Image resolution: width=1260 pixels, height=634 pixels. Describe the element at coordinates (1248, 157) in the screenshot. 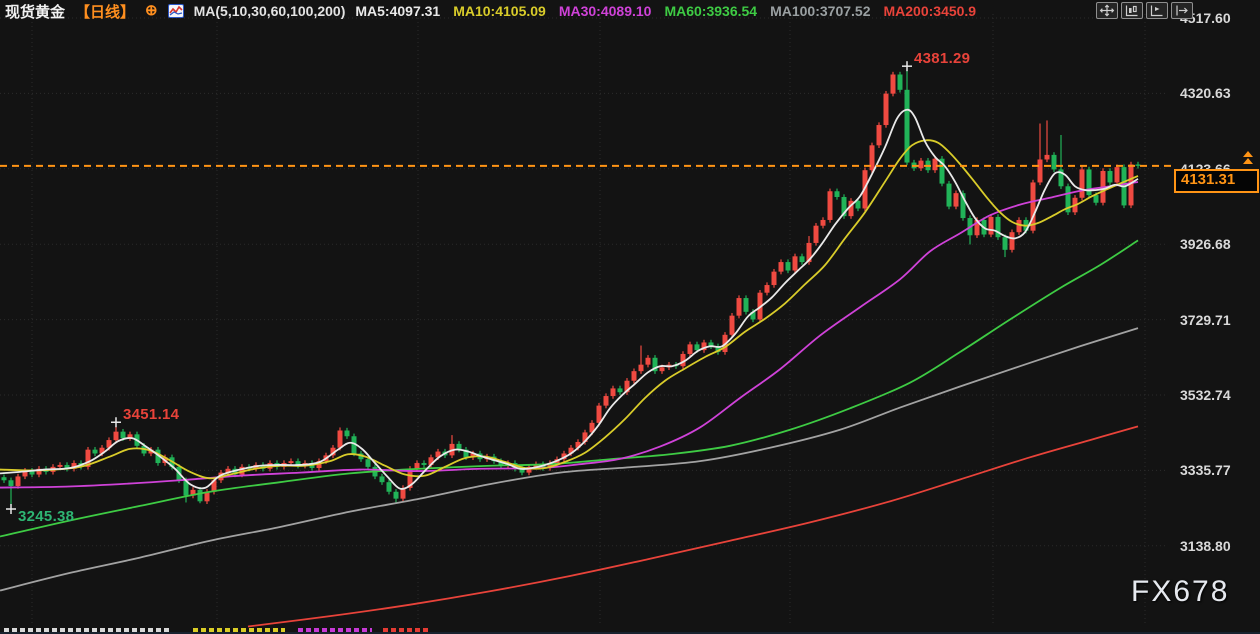

I see `price-alert-icon` at that location.